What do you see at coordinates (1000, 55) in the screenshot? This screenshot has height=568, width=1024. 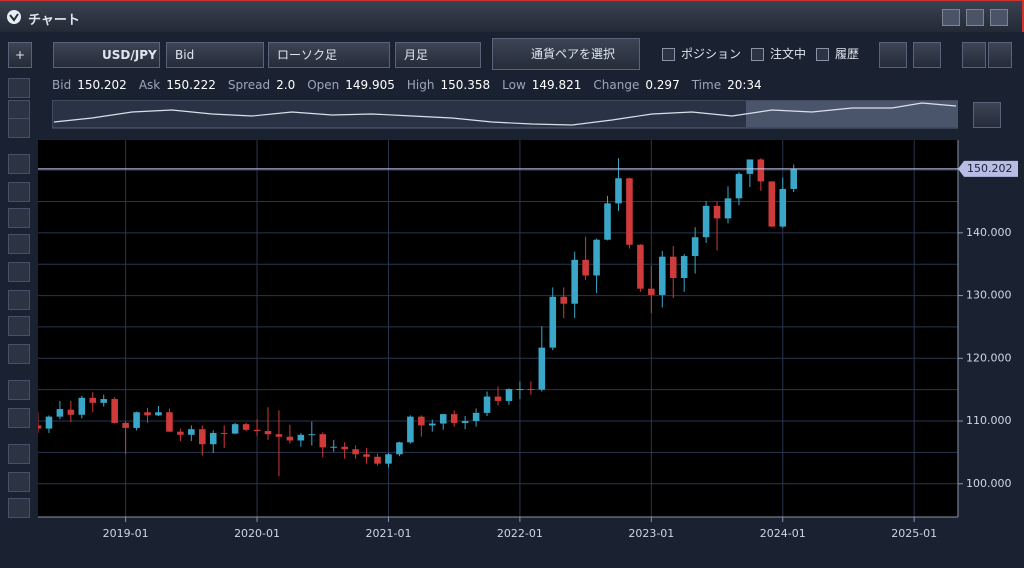 I see `popout-button` at bounding box center [1000, 55].